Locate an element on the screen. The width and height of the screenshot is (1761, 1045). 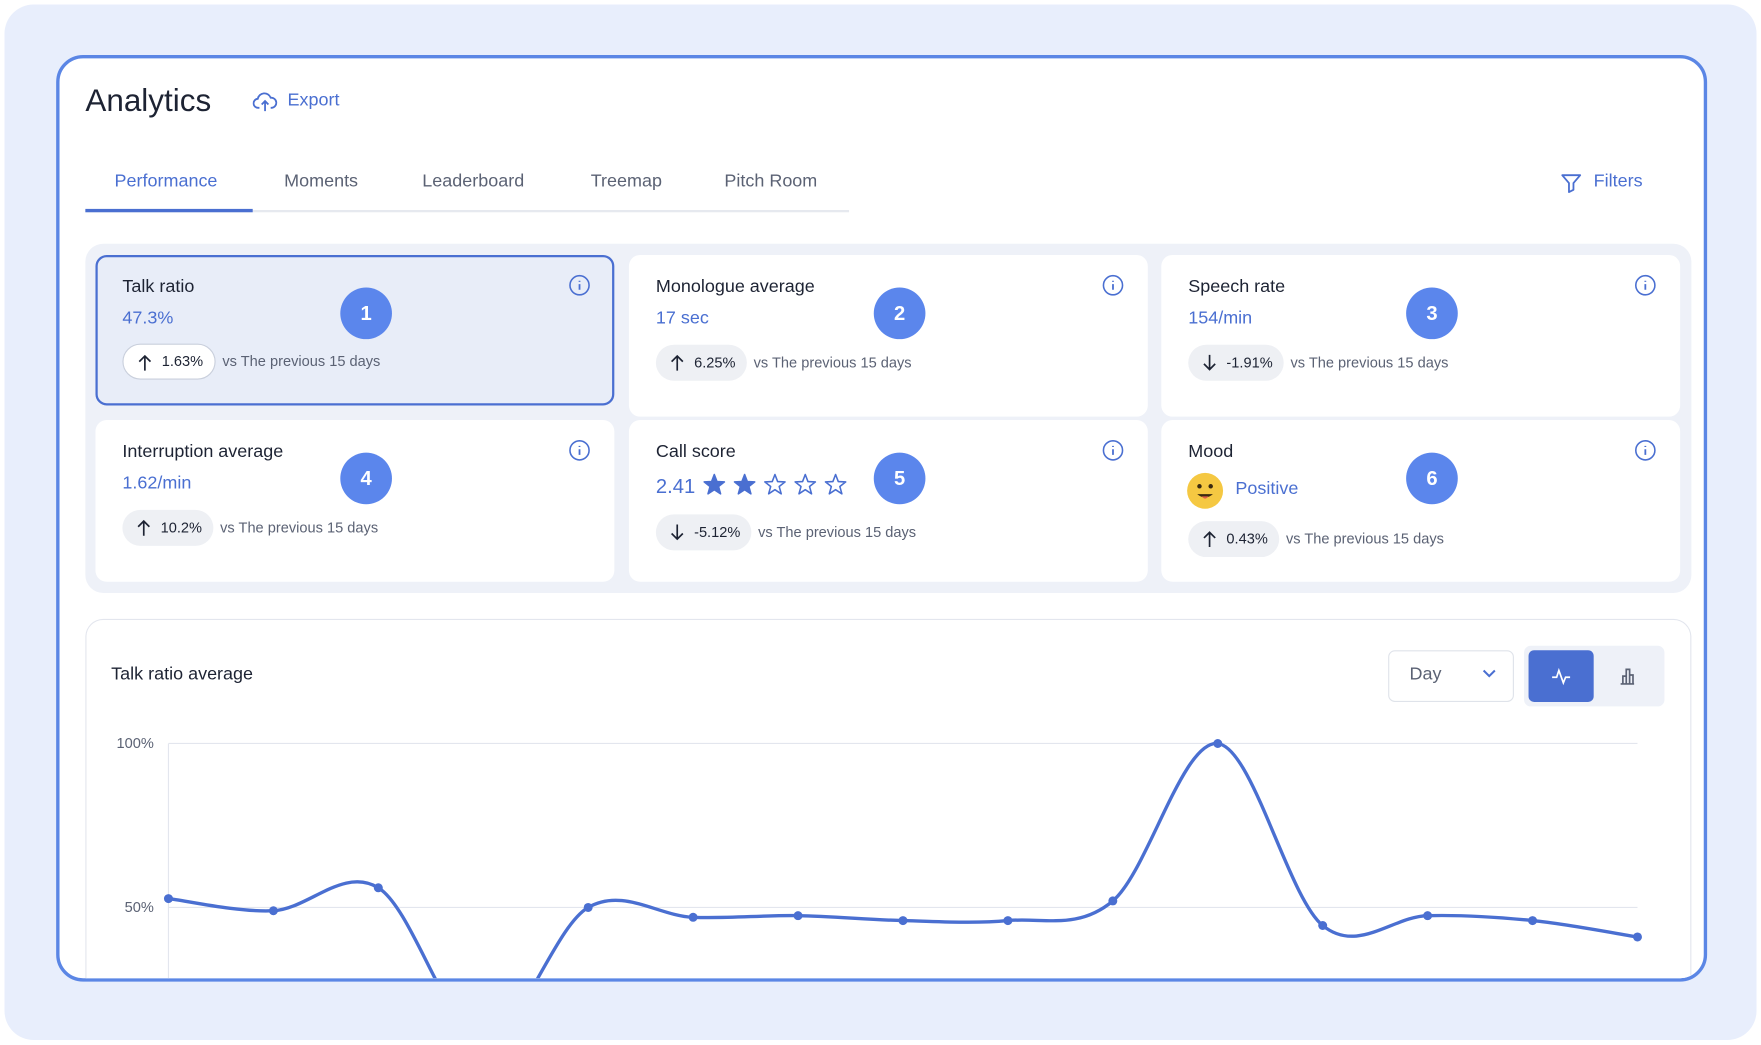
metric-value: 47.3% is located at coordinates (148, 318).